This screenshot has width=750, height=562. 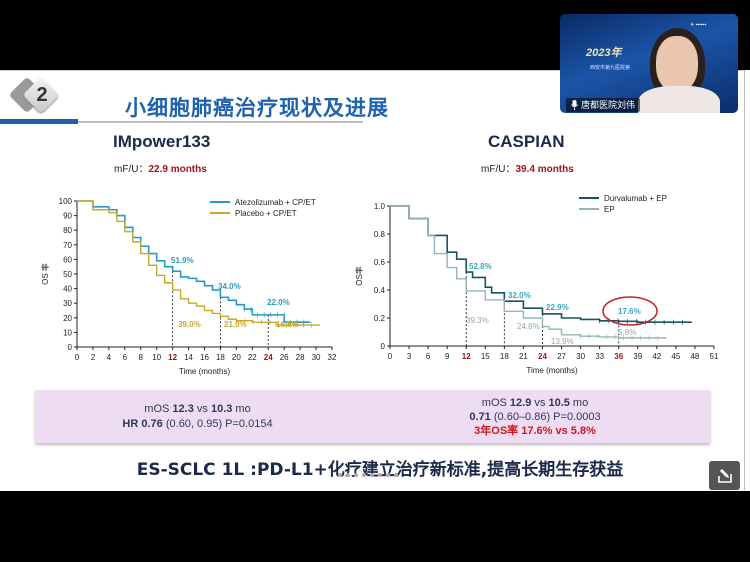 I want to click on x-tick-label: 26, so click(x=284, y=357).